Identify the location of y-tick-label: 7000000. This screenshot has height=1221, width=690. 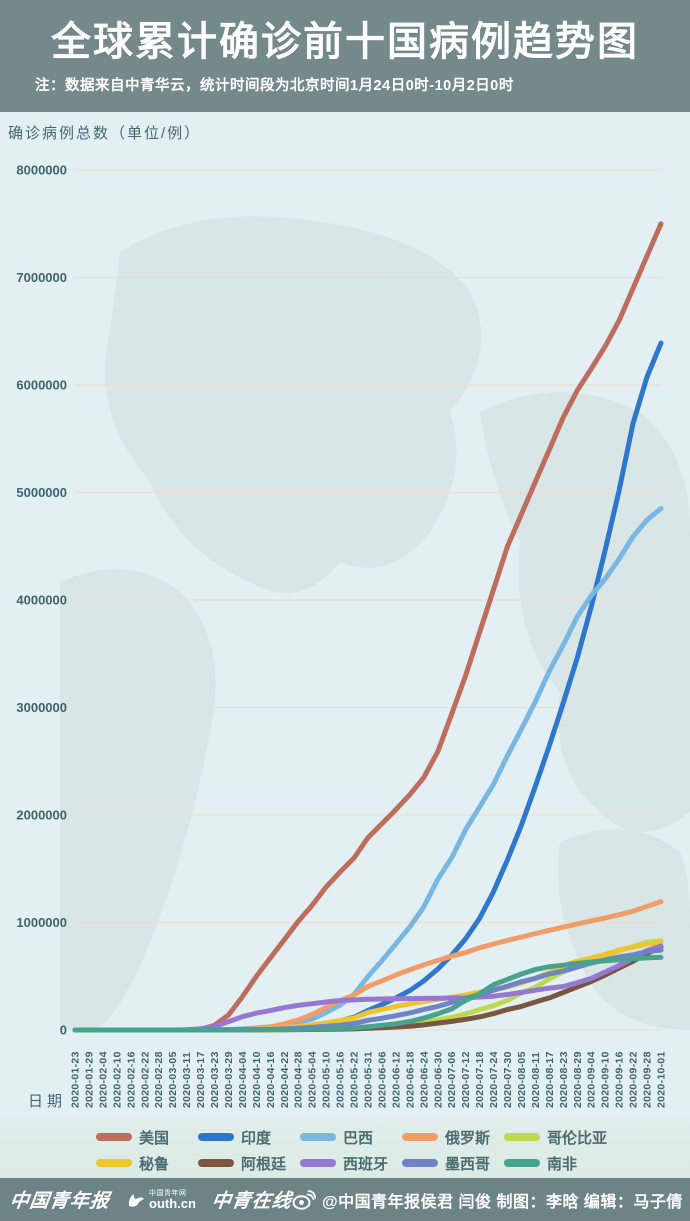
(41, 277).